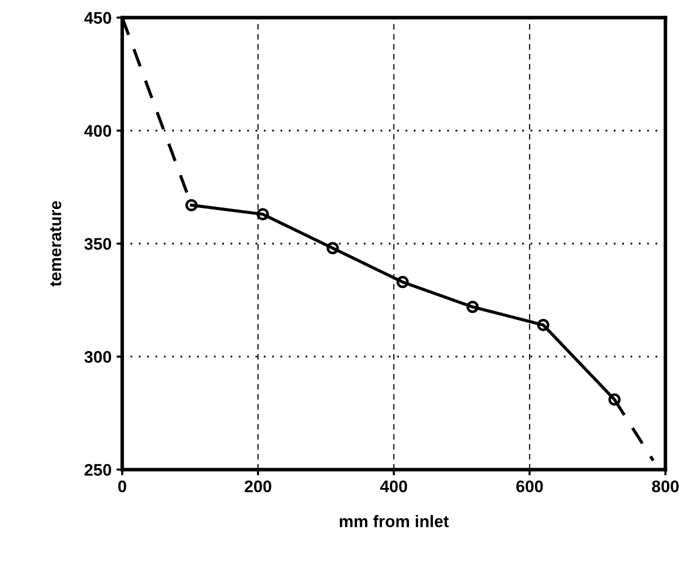  What do you see at coordinates (98, 131) in the screenshot?
I see `y-tick-label: 400` at bounding box center [98, 131].